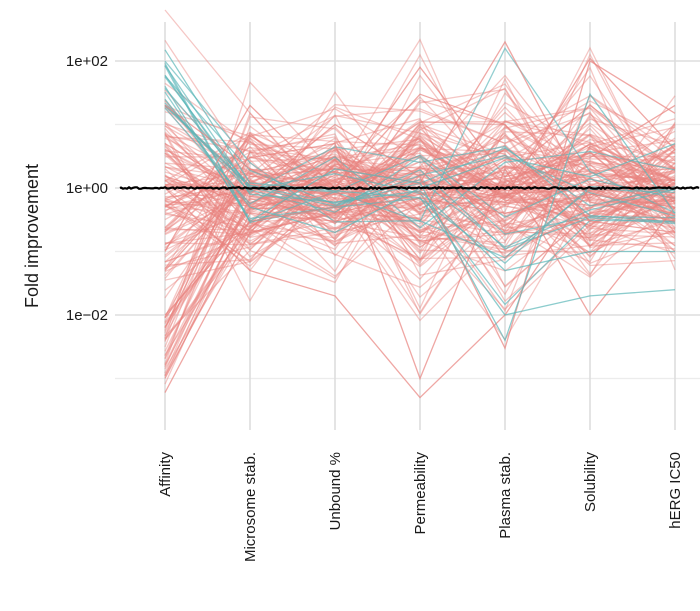  What do you see at coordinates (590, 482) in the screenshot?
I see `x-category-label: Solubility` at bounding box center [590, 482].